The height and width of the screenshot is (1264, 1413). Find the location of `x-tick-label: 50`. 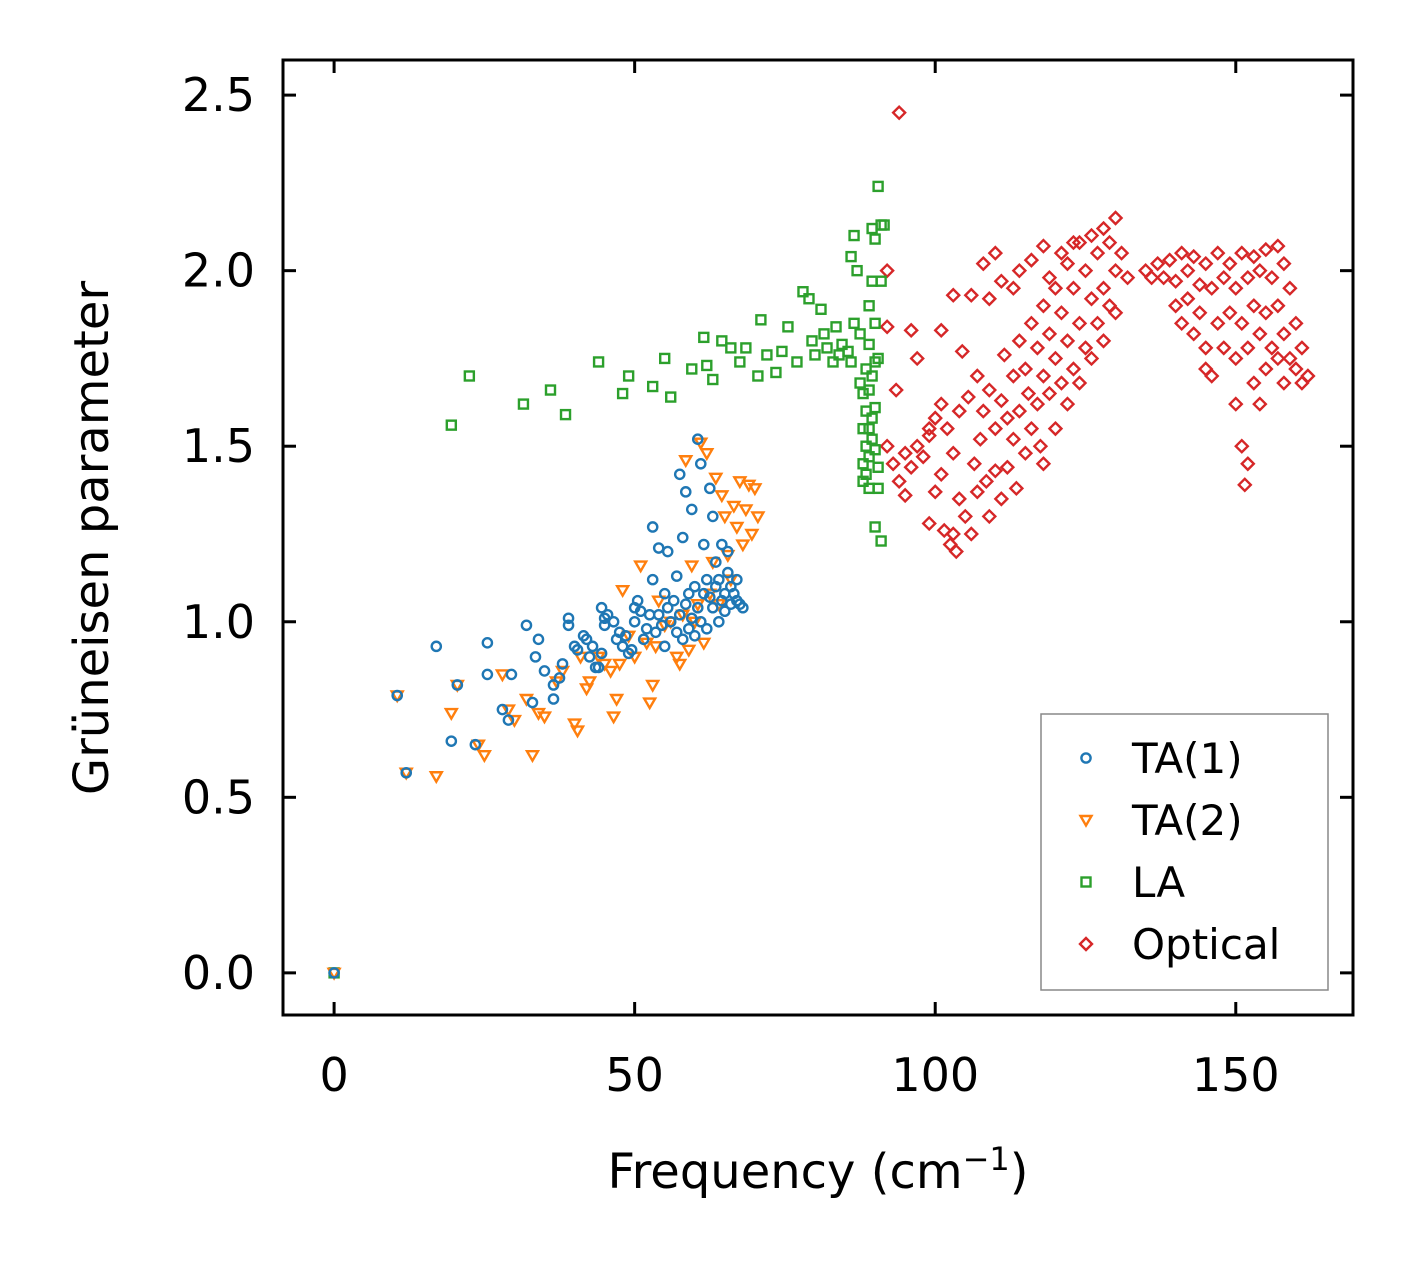

x-tick-label: 50 is located at coordinates (634, 1075).